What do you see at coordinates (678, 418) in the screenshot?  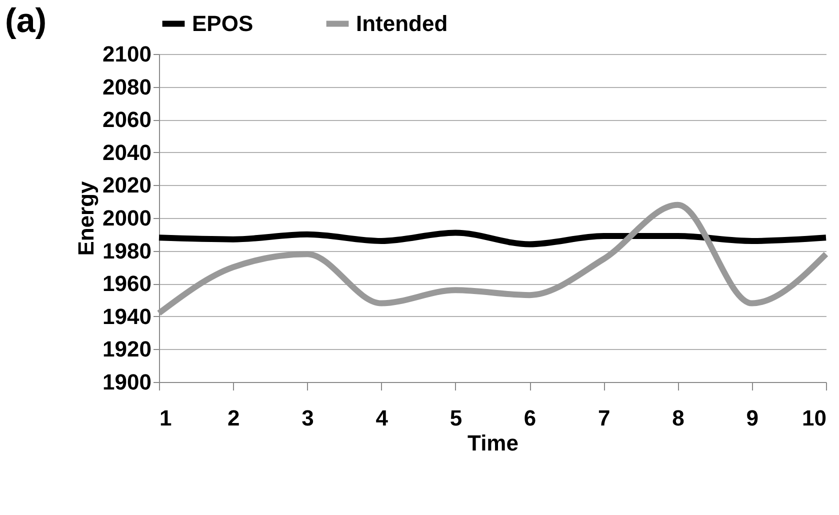 I see `x-tick-label: 8` at bounding box center [678, 418].